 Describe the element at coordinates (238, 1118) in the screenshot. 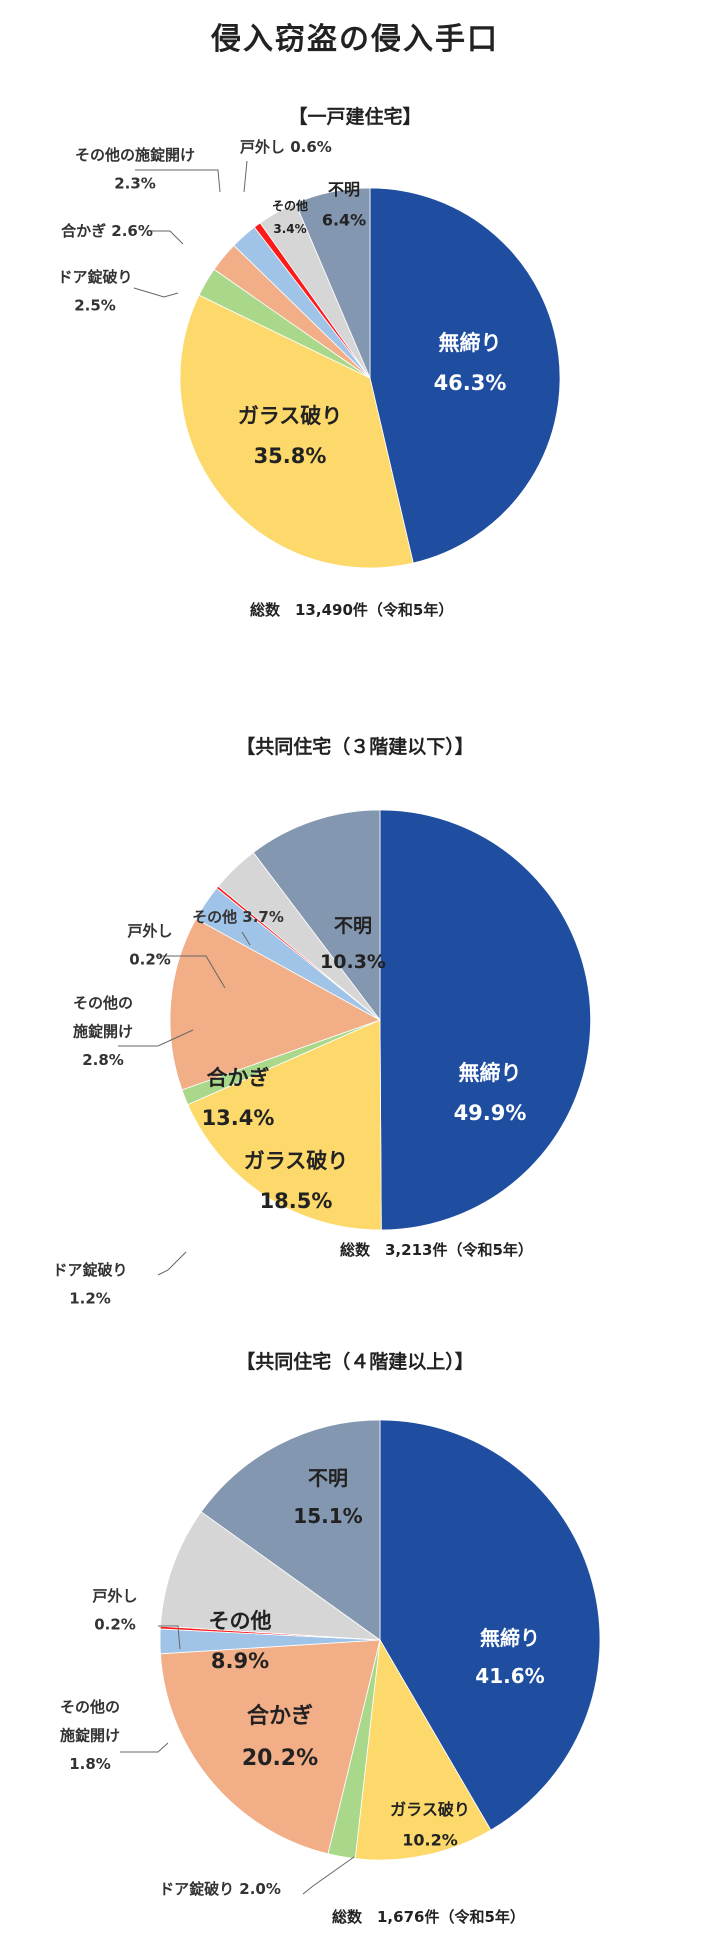

I see `data-label-duplicate-key: 13.4%` at that location.